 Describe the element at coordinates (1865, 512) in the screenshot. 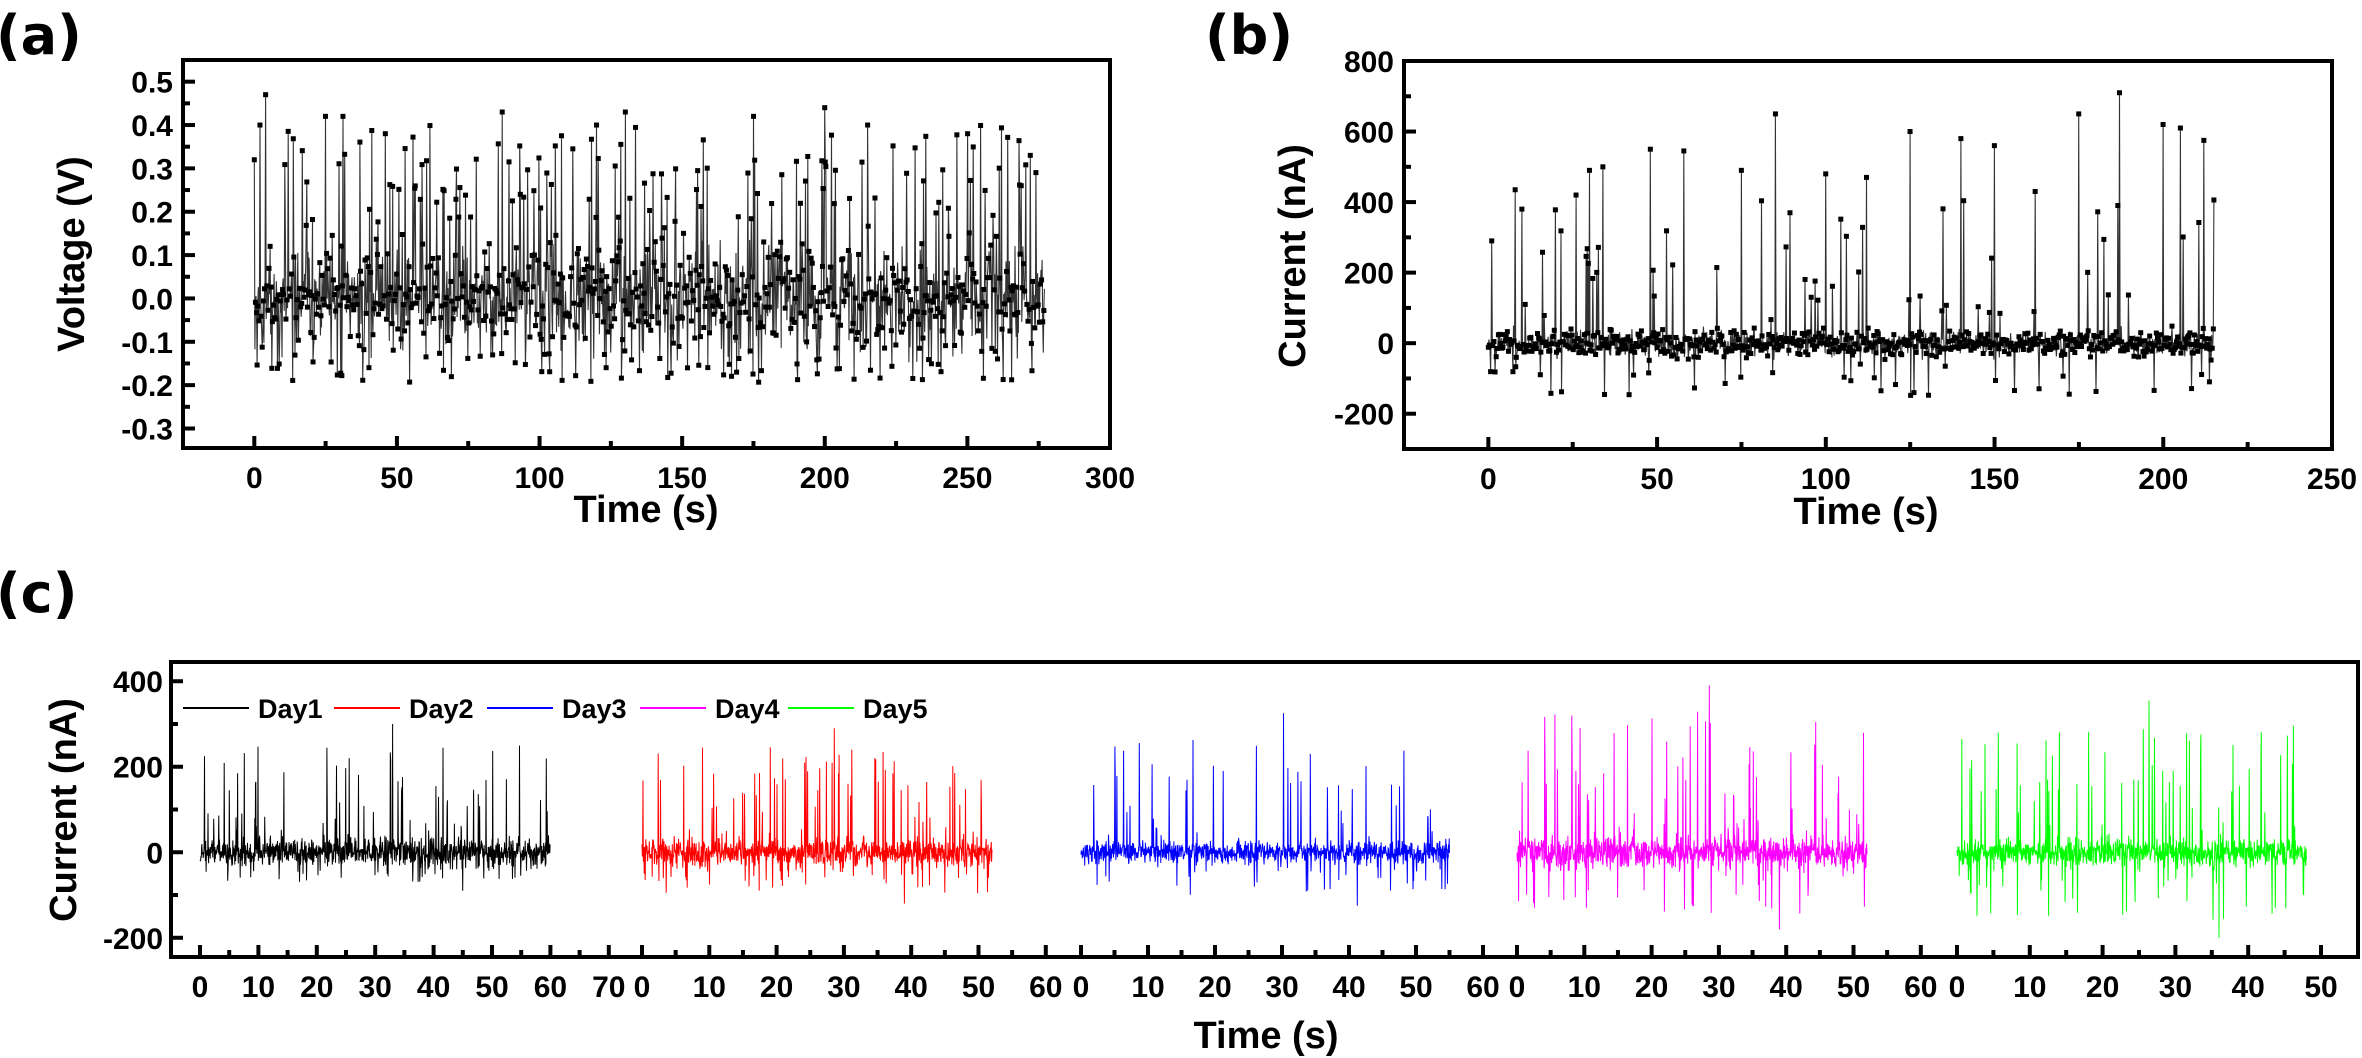

I see `chart-b-xlabel: Time (s)` at that location.